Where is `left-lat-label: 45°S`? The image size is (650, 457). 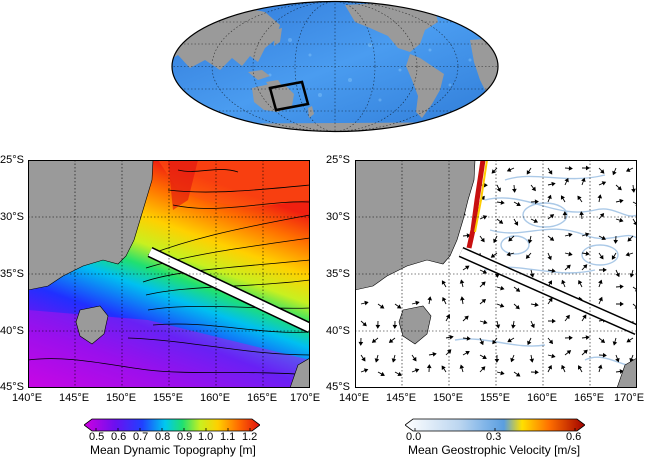 left-lat-label: 45°S is located at coordinates (12, 387).